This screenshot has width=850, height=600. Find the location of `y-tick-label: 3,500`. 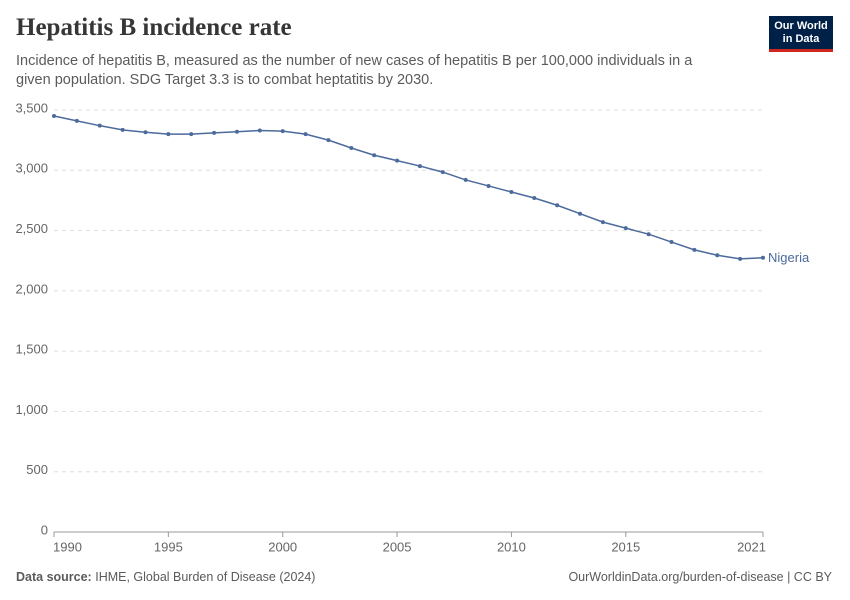

y-tick-label: 3,500 is located at coordinates (31, 107).